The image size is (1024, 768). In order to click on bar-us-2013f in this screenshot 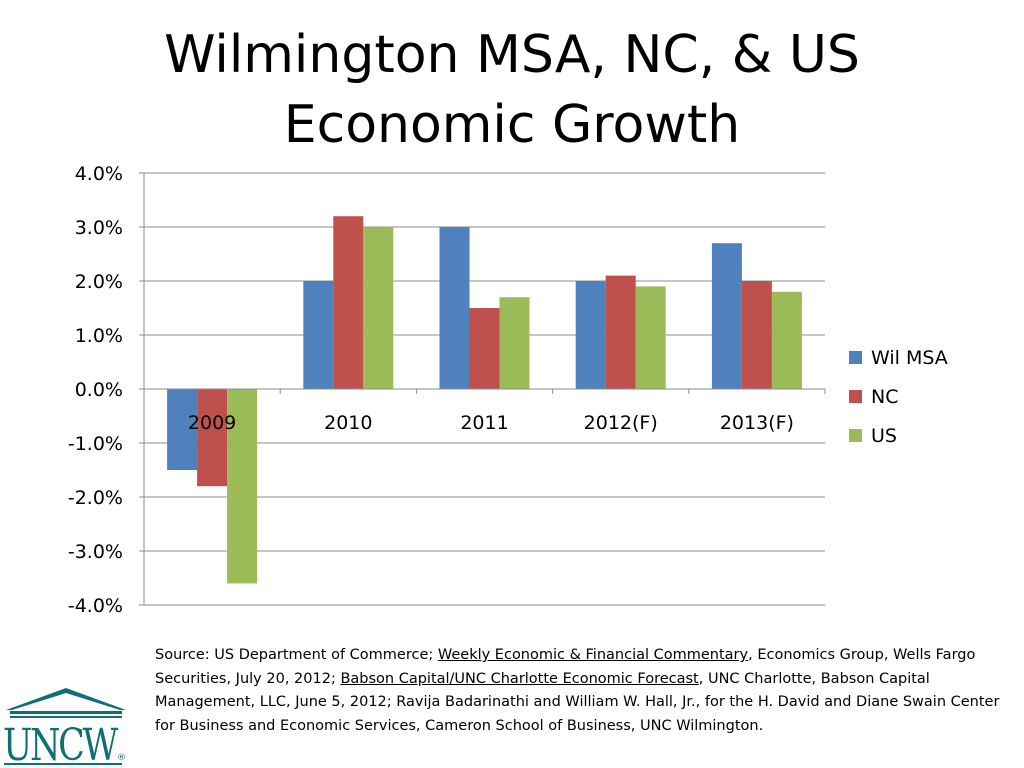, I will do `click(786, 340)`.